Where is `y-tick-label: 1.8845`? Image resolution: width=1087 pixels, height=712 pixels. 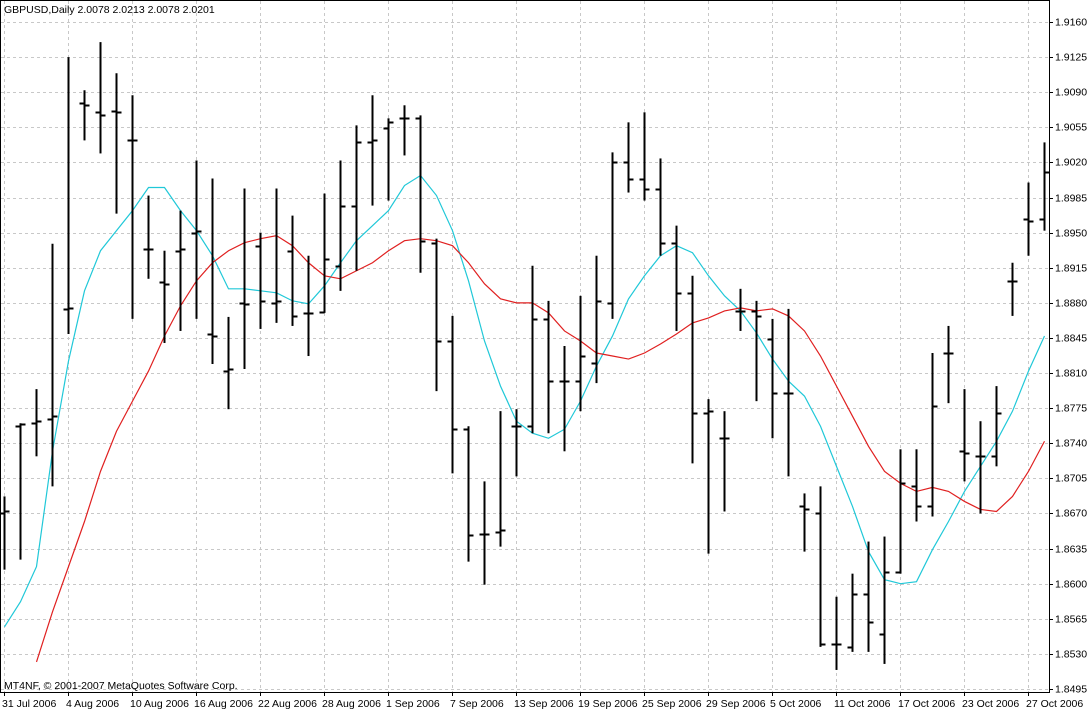 y-tick-label: 1.8845 is located at coordinates (1071, 338).